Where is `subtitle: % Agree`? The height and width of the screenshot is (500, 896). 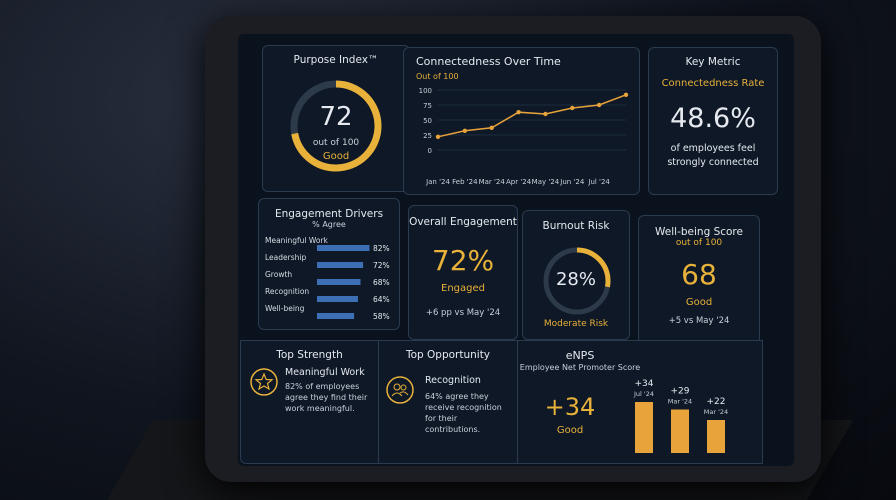 subtitle: % Agree is located at coordinates (329, 224).